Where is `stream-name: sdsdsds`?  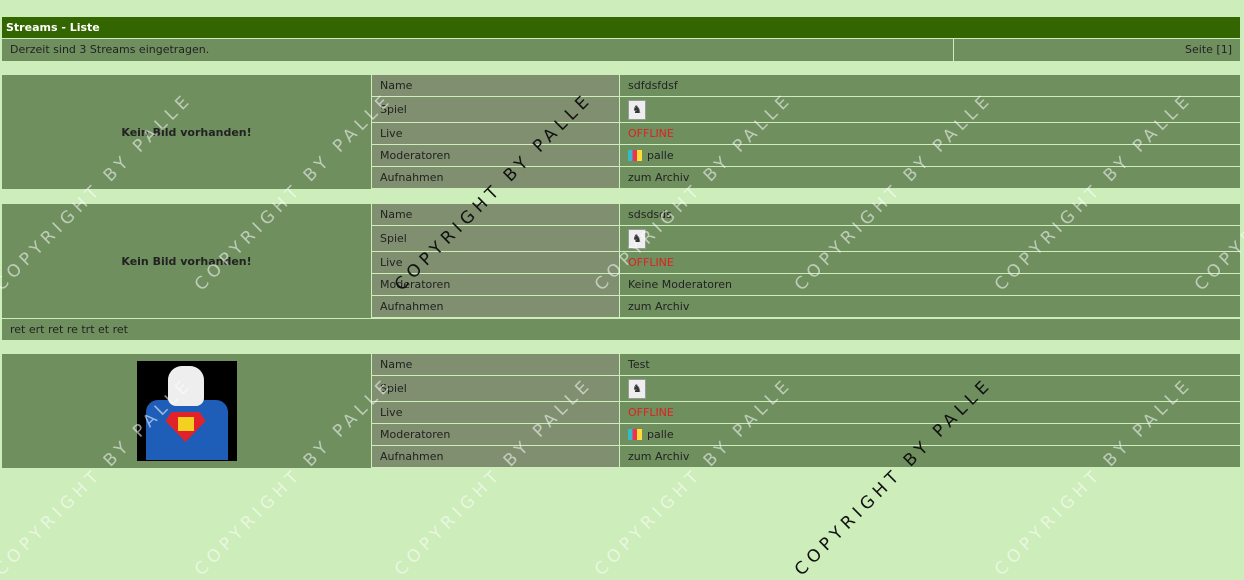
stream-name: sdsdsds is located at coordinates (930, 215).